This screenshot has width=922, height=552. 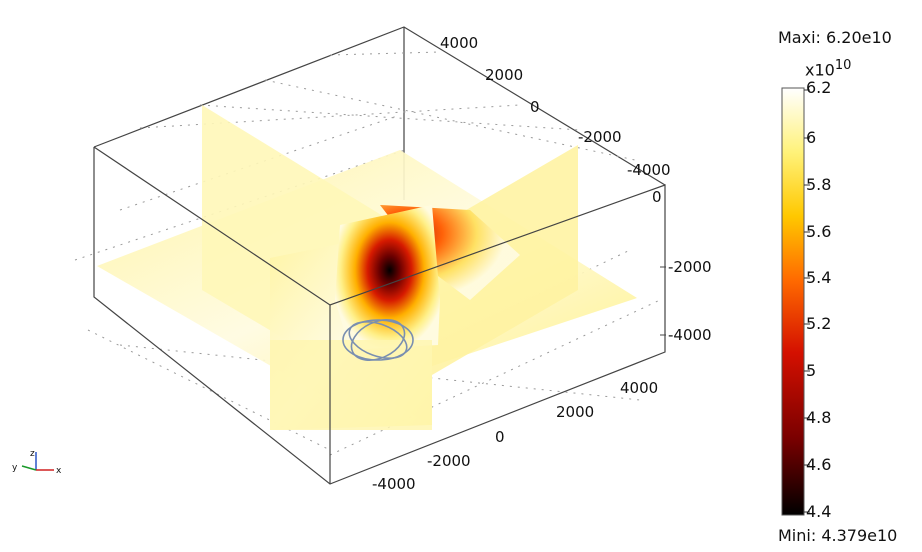 What do you see at coordinates (793, 301) in the screenshot?
I see `colorbar` at bounding box center [793, 301].